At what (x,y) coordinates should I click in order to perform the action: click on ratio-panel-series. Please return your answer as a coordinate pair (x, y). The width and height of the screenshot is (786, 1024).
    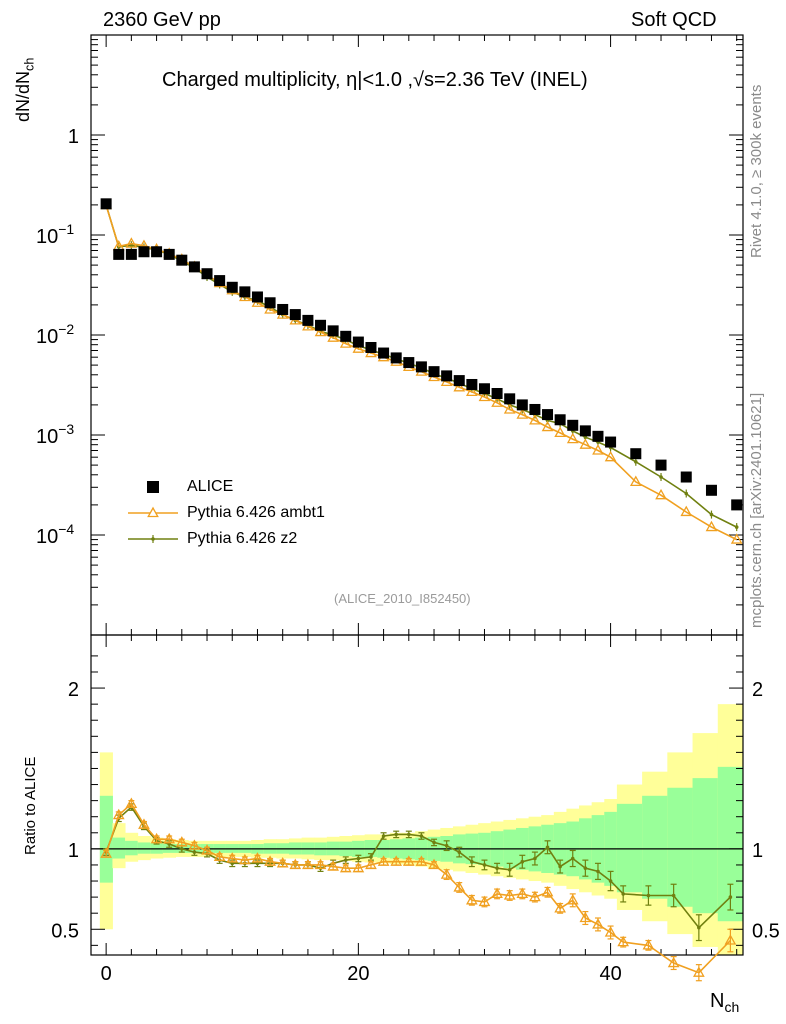
    Looking at the image, I should click on (418, 889).